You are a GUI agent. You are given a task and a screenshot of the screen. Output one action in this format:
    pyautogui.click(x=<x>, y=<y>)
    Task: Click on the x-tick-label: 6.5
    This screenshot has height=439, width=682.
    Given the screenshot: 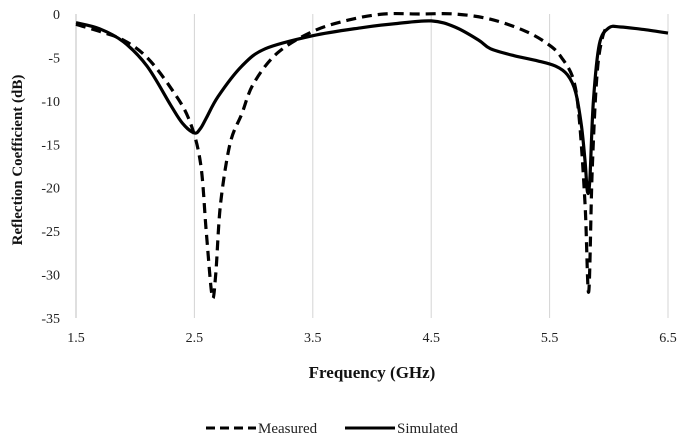 What is the action you would take?
    pyautogui.click(x=668, y=338)
    